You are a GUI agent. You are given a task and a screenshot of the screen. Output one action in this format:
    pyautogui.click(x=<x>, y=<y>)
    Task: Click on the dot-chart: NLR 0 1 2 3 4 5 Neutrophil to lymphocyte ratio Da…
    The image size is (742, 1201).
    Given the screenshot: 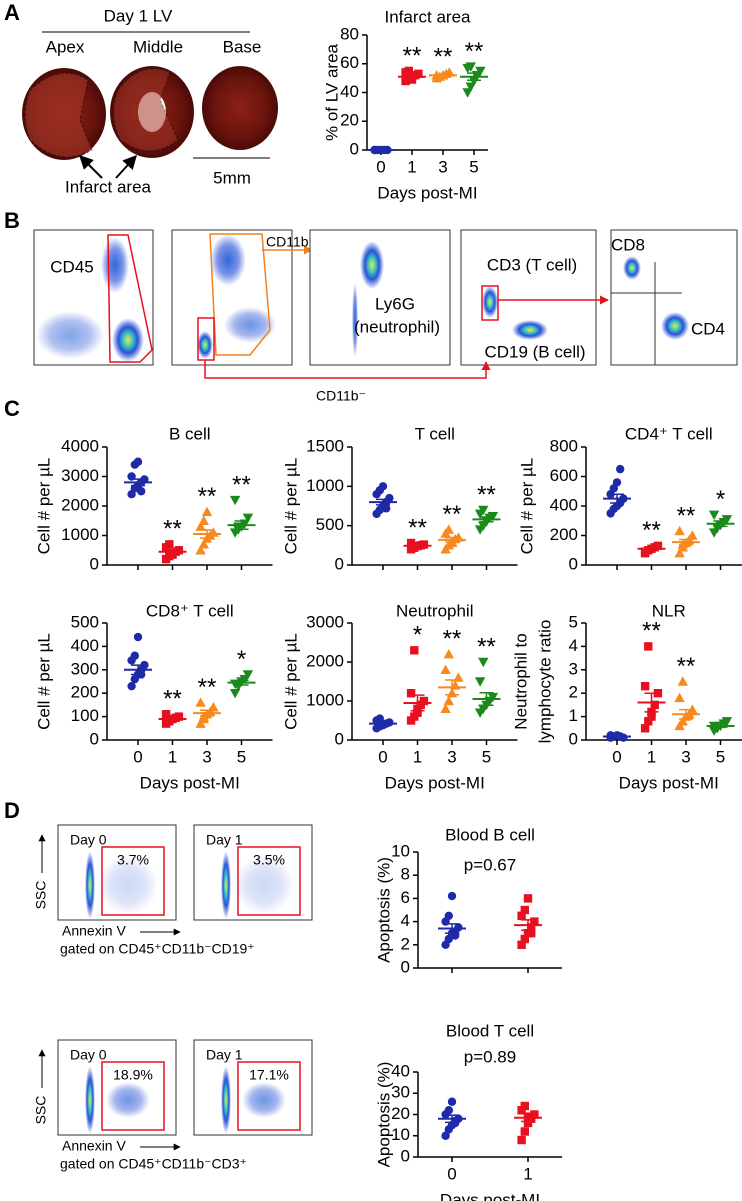 What is the action you would take?
    pyautogui.click(x=626, y=696)
    